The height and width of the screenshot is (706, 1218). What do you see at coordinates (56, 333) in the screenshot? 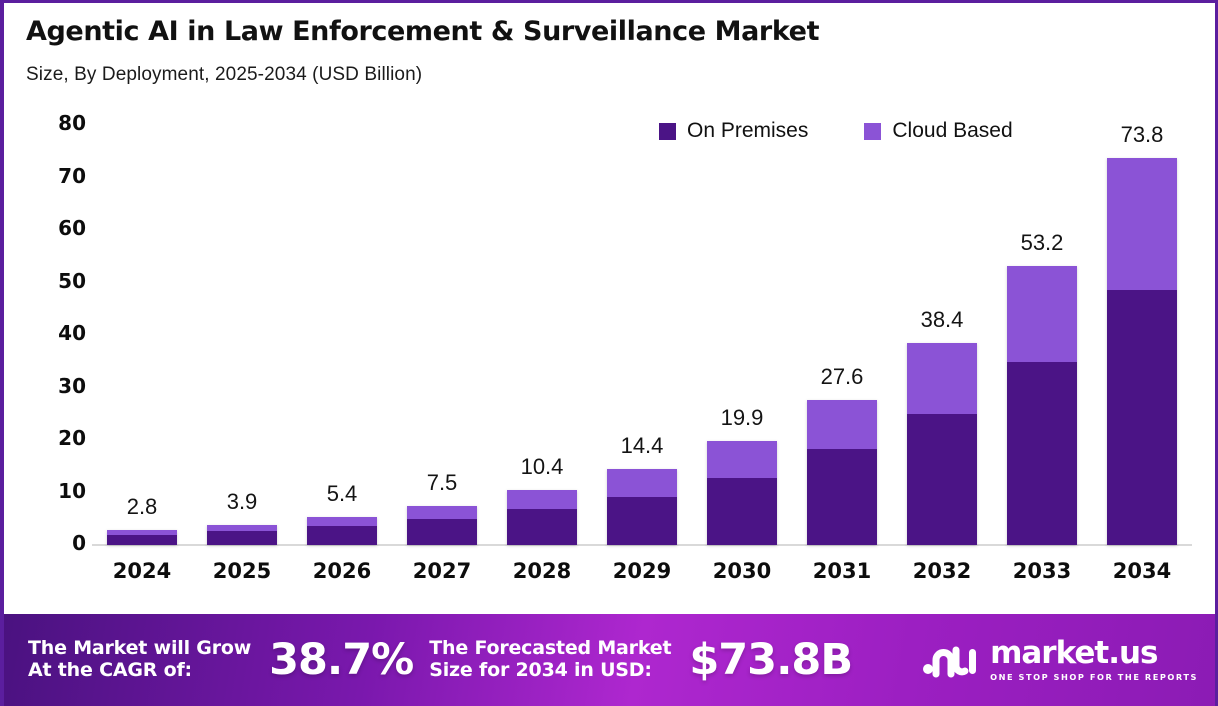
I see `y-axis: 0 10 20 30 40 50 60 70 80` at bounding box center [56, 333].